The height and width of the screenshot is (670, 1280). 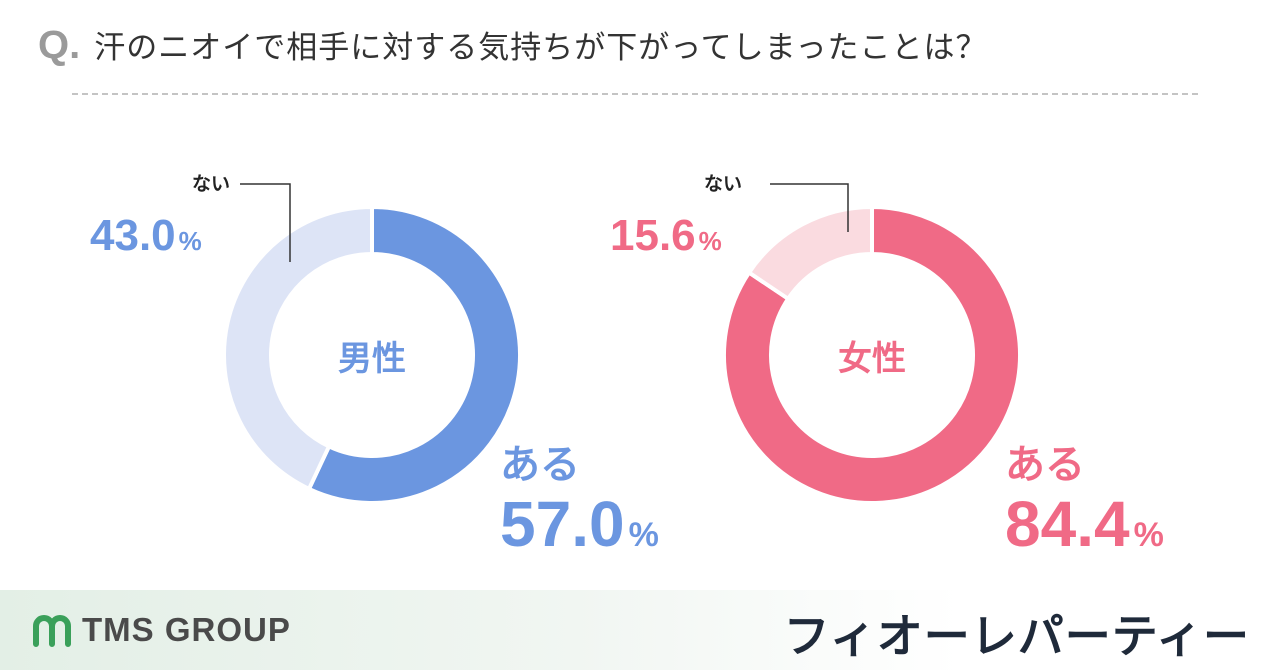 What do you see at coordinates (562, 524) in the screenshot?
I see `slice-value-number: 57.0` at bounding box center [562, 524].